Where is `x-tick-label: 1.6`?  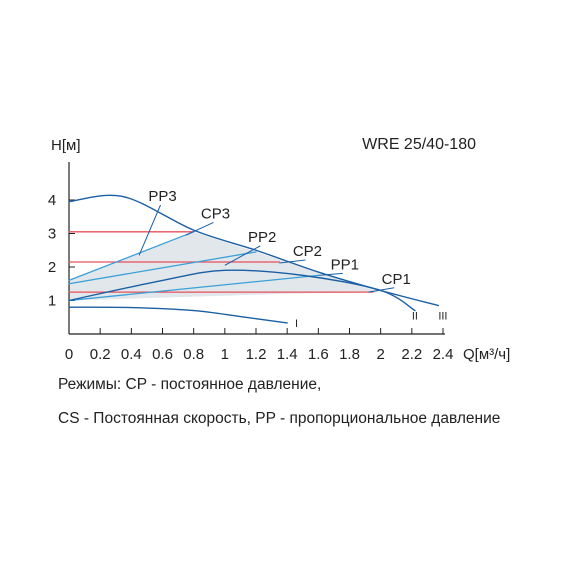
x-tick-label: 1.6 is located at coordinates (318, 354).